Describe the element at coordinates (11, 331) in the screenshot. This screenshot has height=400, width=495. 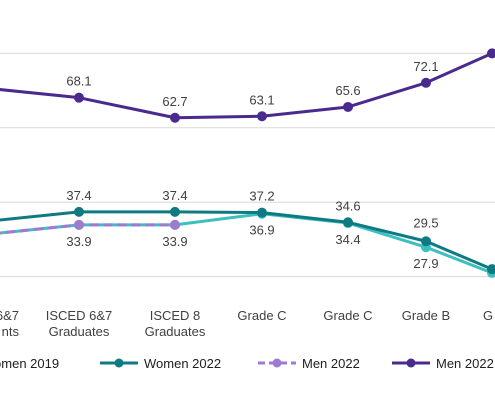
I see `x-tick-label-line2-0: nts` at that location.